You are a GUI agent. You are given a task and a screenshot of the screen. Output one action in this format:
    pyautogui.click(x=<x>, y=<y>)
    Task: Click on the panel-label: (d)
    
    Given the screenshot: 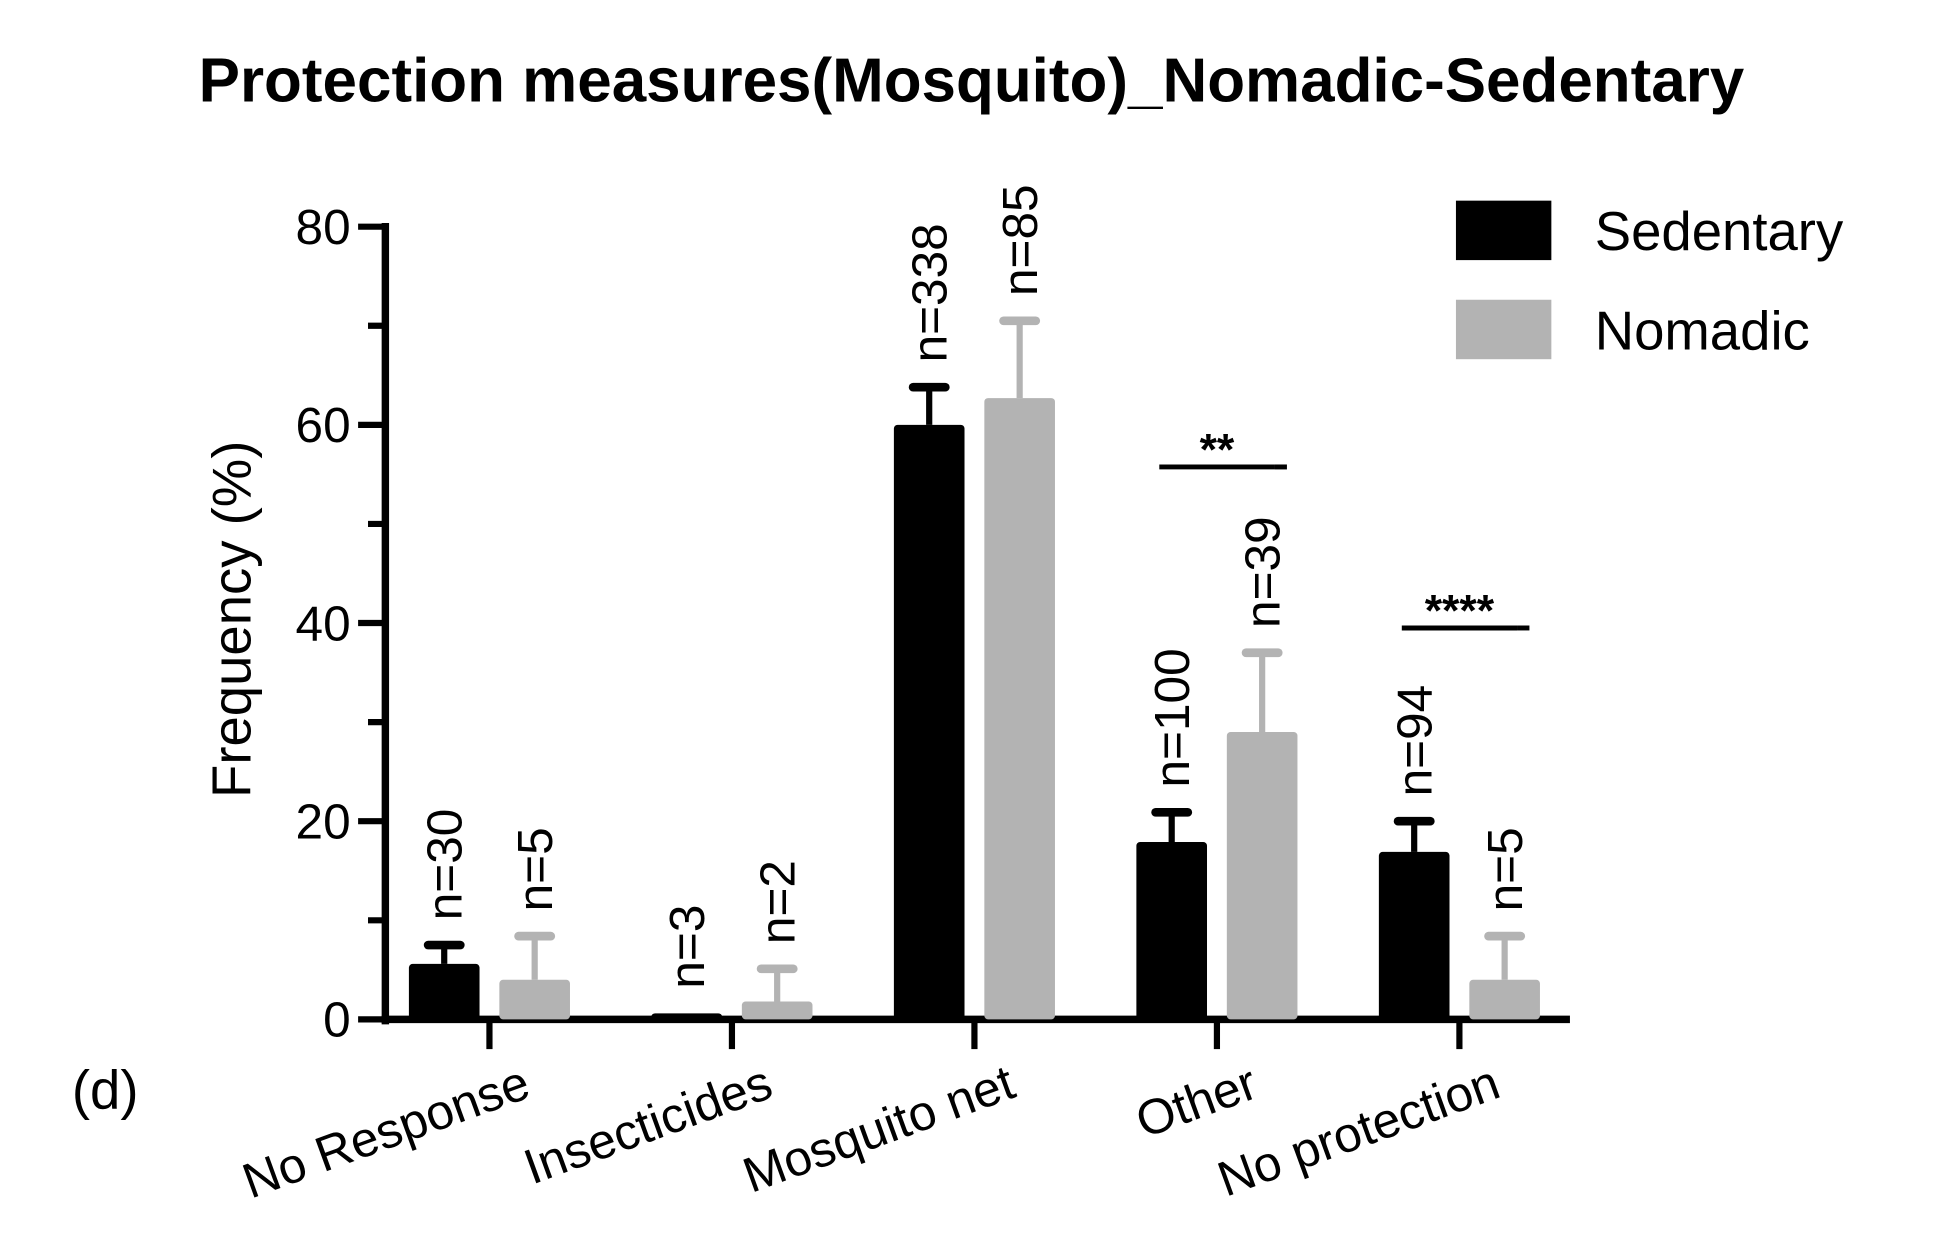 What is the action you would take?
    pyautogui.click(x=105, y=1090)
    